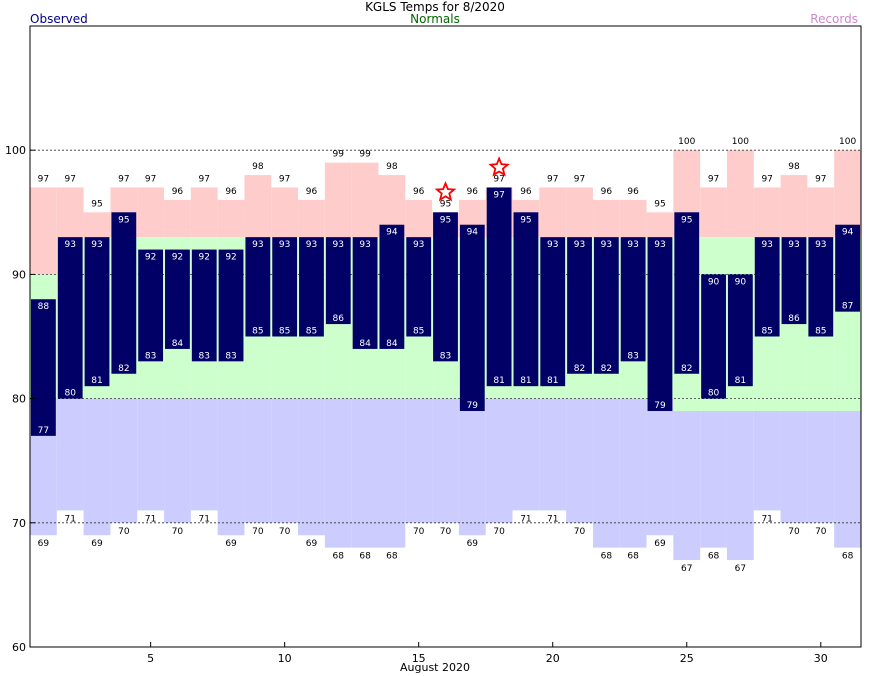 The height and width of the screenshot is (676, 870). I want to click on record-low-label-22: 68, so click(607, 557).